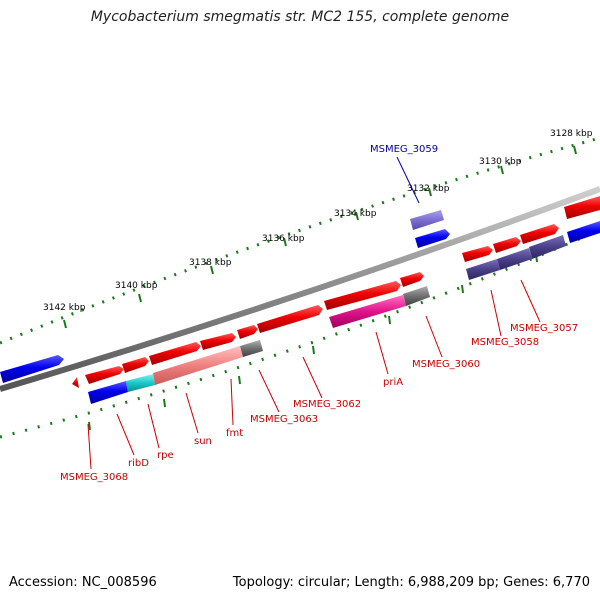 The width and height of the screenshot is (600, 600). Describe the element at coordinates (505, 342) in the screenshot. I see `gene-label: MSMEG_3058` at that location.